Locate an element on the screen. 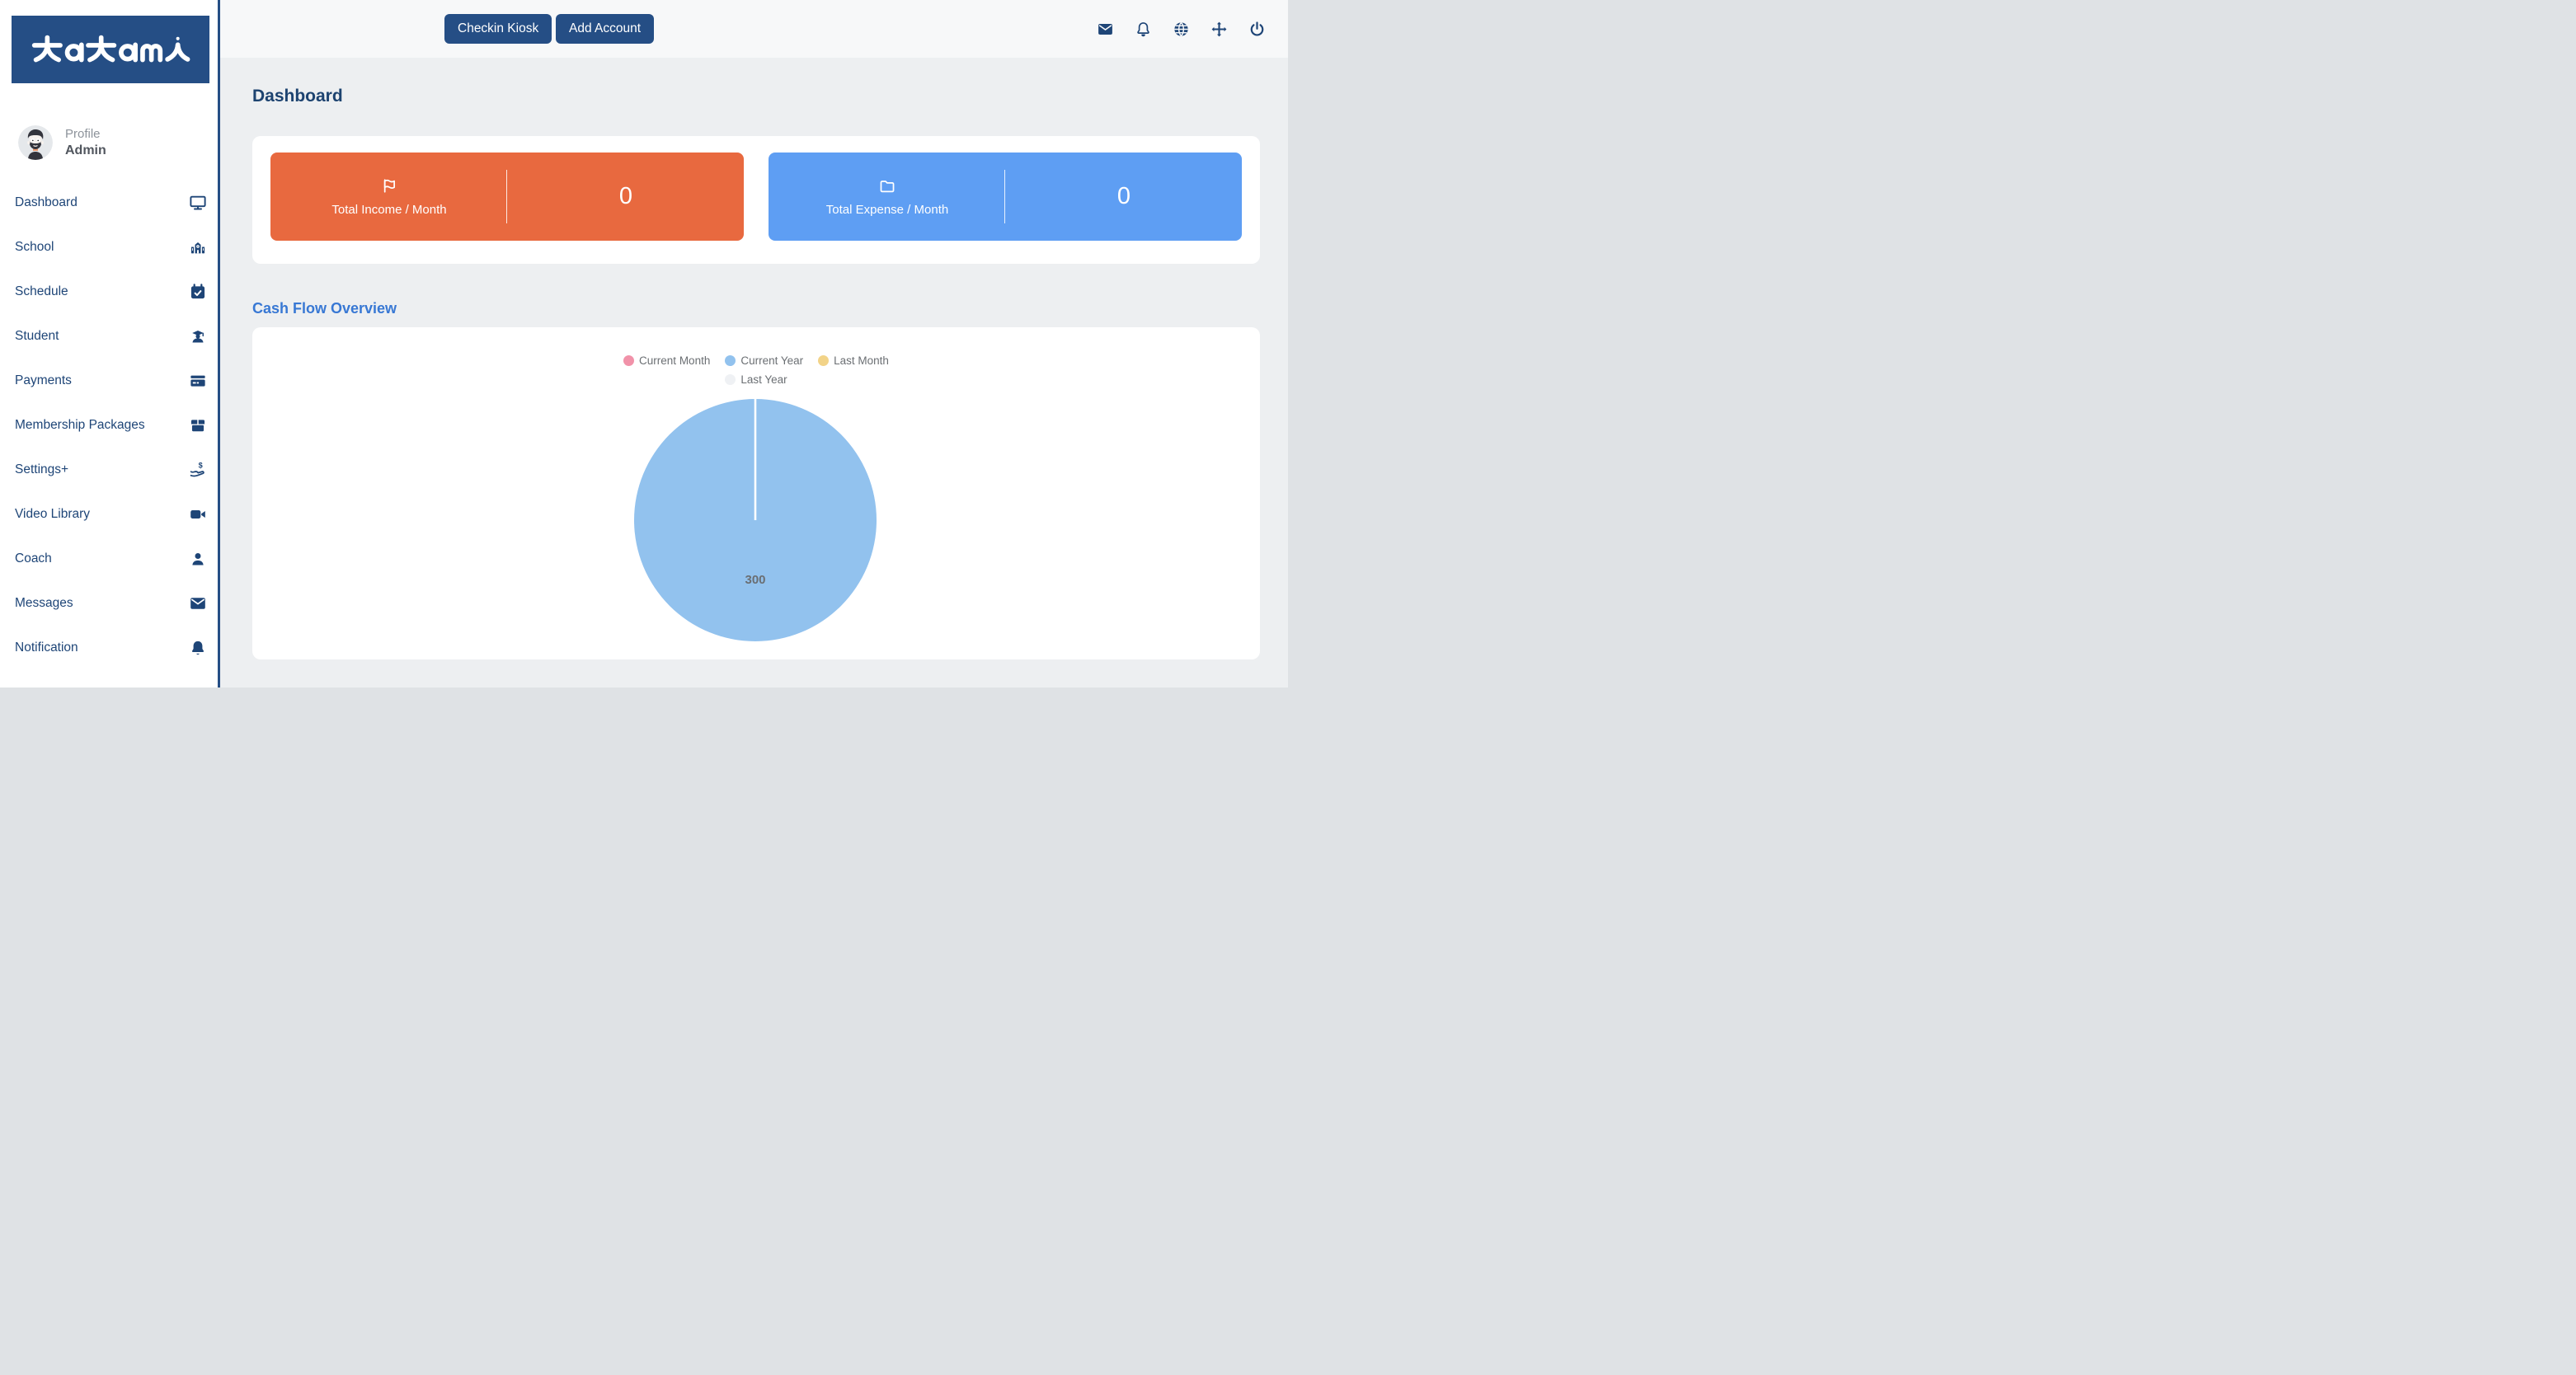 This screenshot has height=1375, width=2576. sidebar: tatami Profile is located at coordinates (110, 344).